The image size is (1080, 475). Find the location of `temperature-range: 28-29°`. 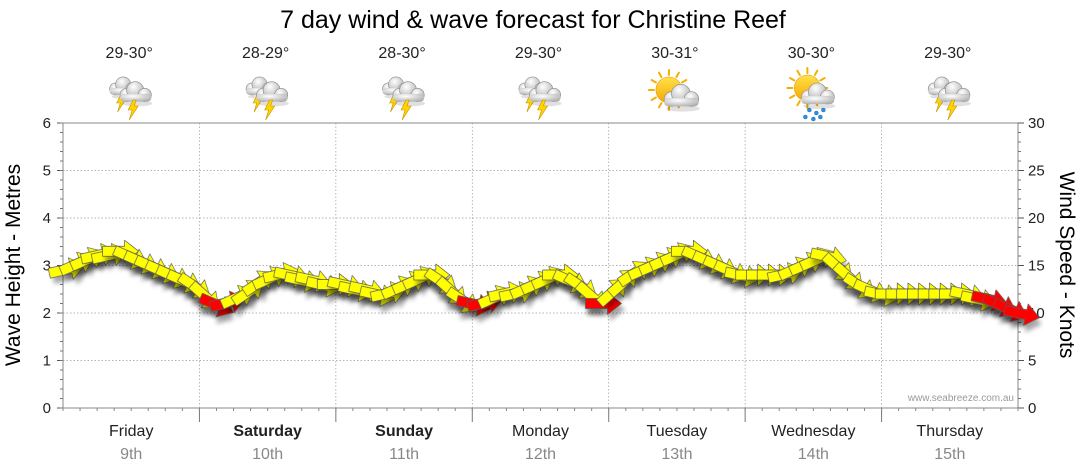

temperature-range: 28-29° is located at coordinates (265, 53).